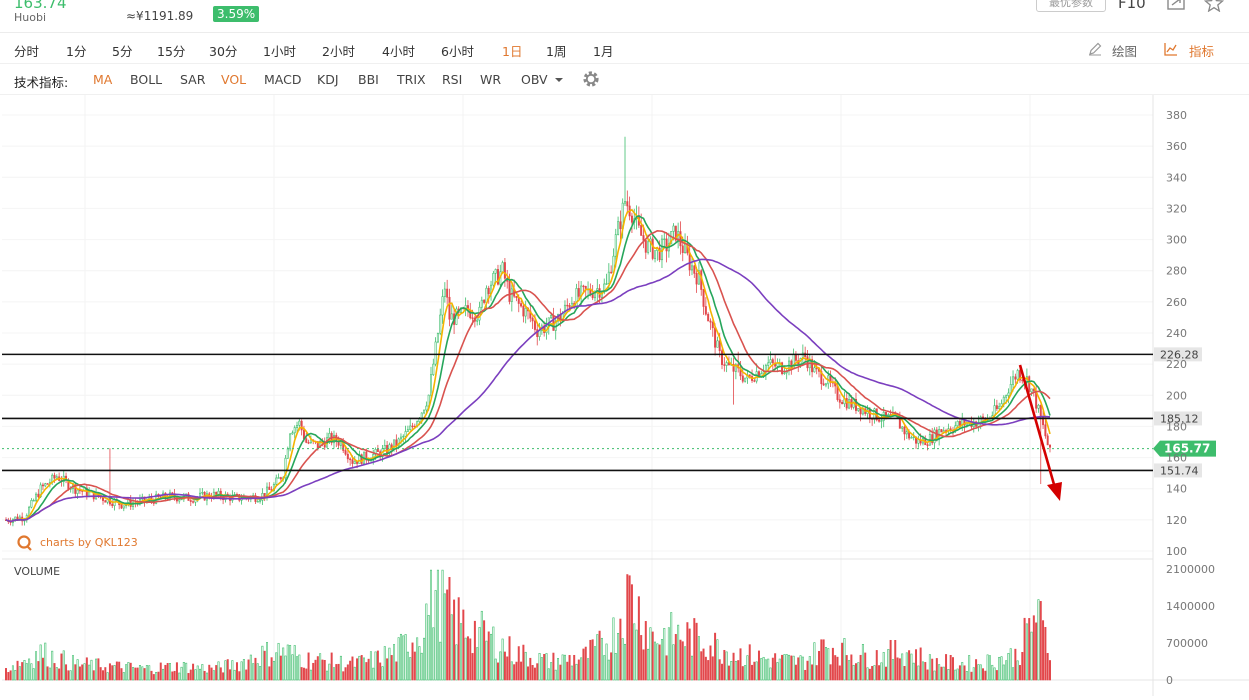 The image size is (1249, 700). I want to click on ind-ma: MA, so click(103, 79).